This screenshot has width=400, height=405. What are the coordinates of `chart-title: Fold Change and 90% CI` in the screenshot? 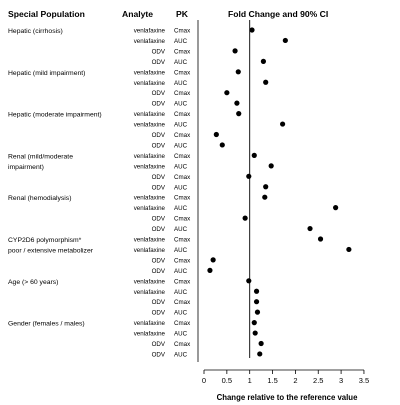 It's located at (278, 14).